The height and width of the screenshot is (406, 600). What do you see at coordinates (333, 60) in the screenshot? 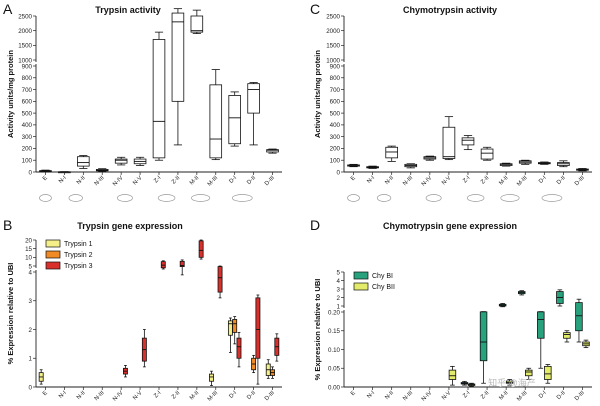
I see `y-tick-label: 1000` at bounding box center [333, 60].